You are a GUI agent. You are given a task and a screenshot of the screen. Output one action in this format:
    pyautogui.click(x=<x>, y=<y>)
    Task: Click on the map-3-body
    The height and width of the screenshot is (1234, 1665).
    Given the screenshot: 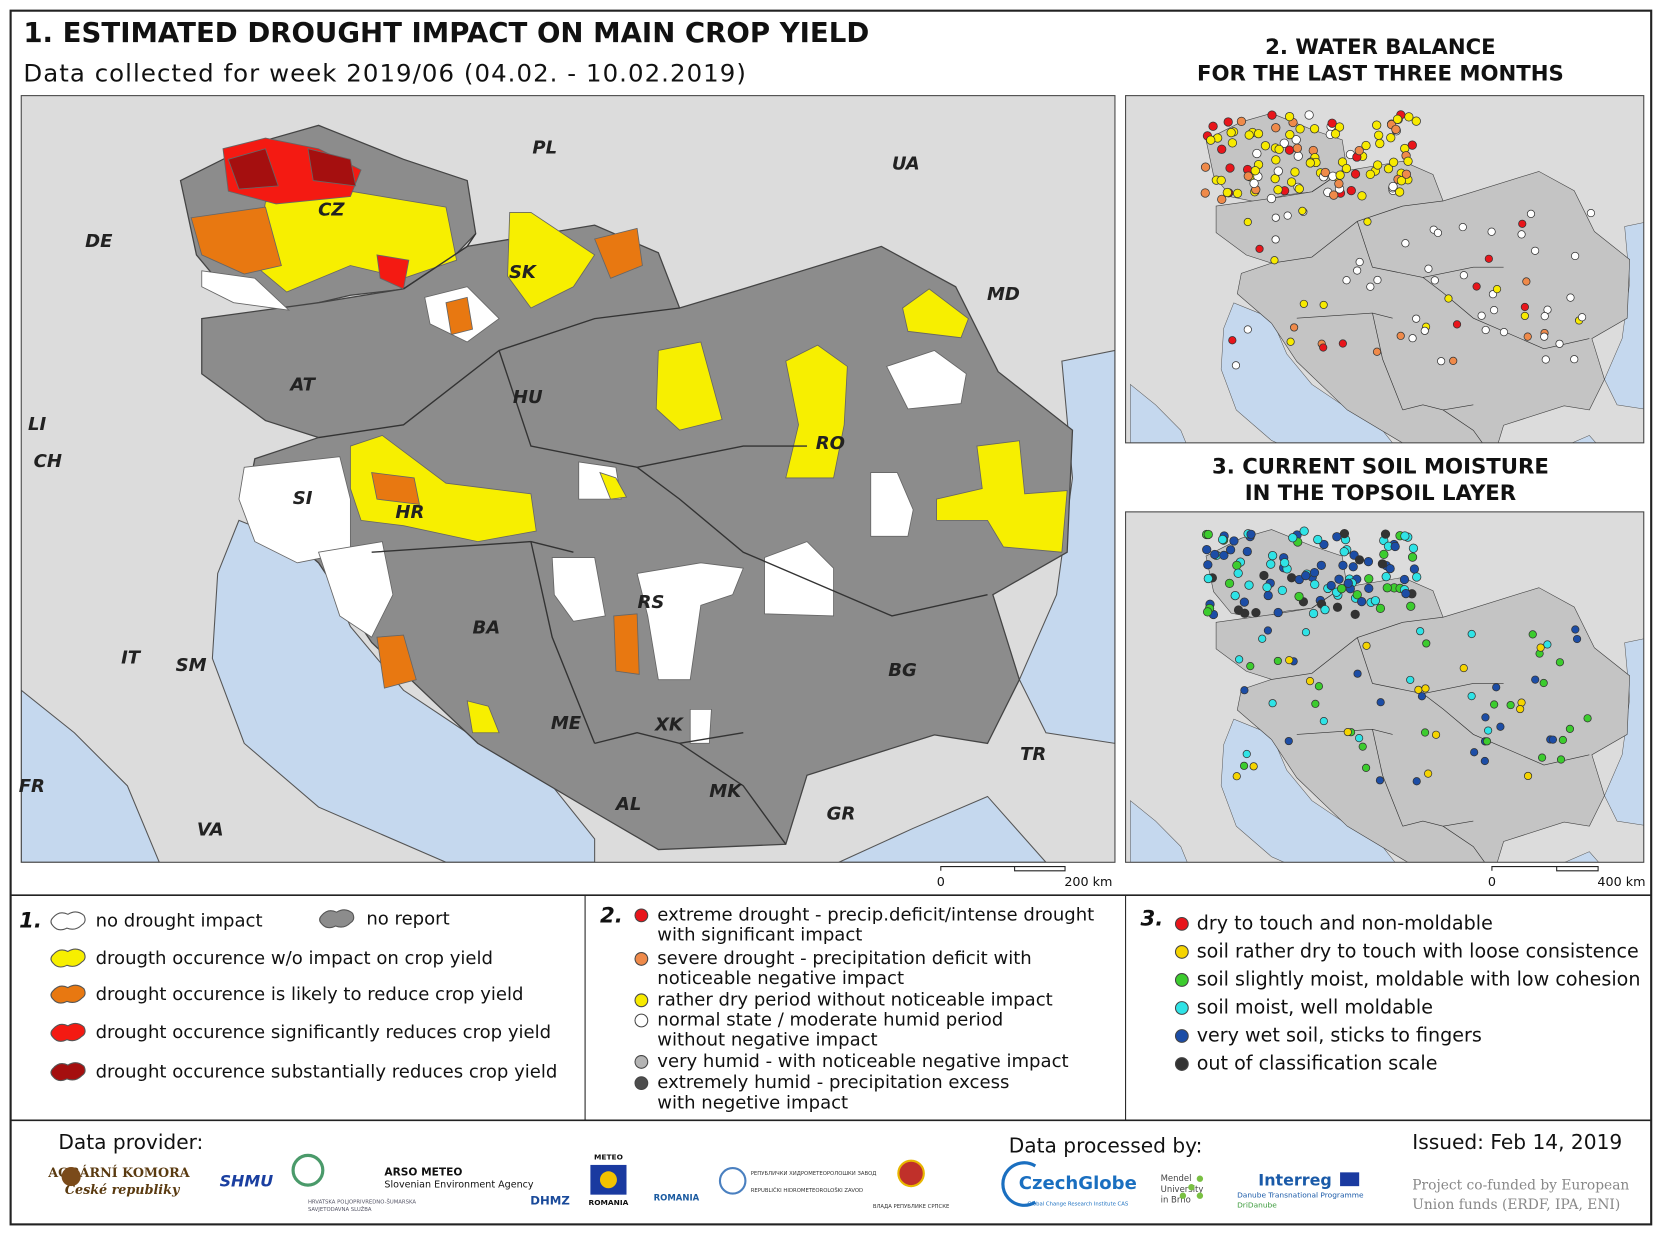 What is the action you would take?
    pyautogui.click(x=1384, y=687)
    